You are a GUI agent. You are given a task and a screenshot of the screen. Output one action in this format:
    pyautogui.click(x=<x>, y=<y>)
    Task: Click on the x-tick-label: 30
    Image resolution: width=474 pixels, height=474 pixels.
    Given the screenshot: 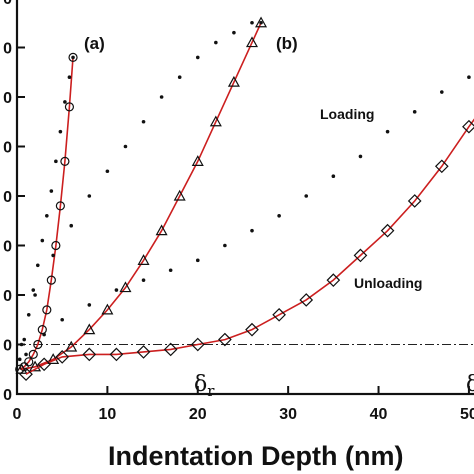 What is the action you would take?
    pyautogui.click(x=288, y=414)
    